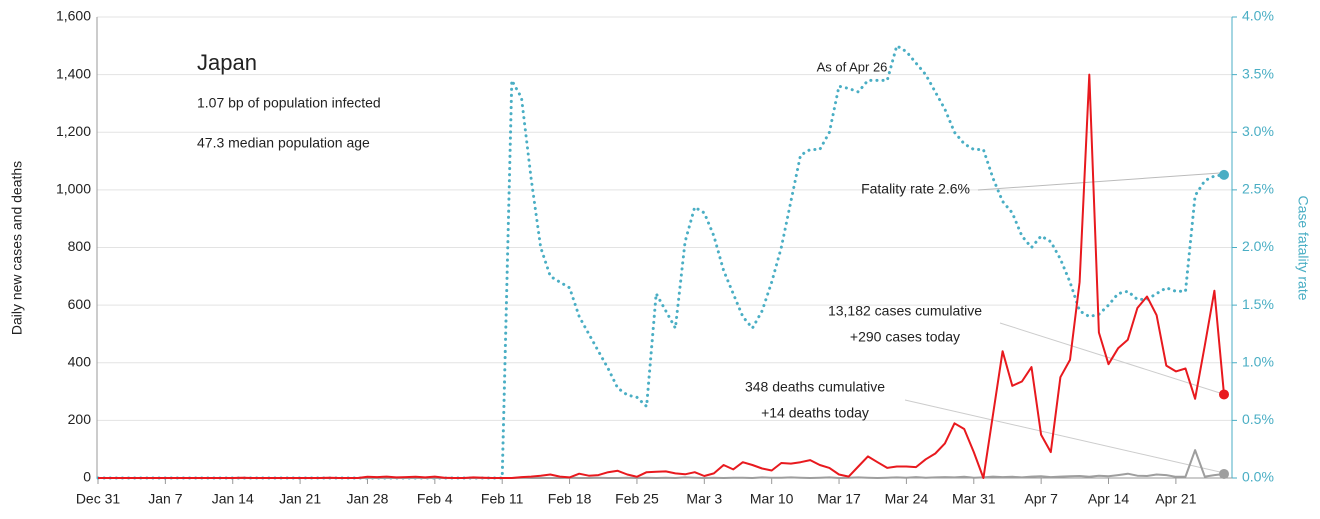  Describe the element at coordinates (974, 499) in the screenshot. I see `x-tick-label: Mar 31` at that location.